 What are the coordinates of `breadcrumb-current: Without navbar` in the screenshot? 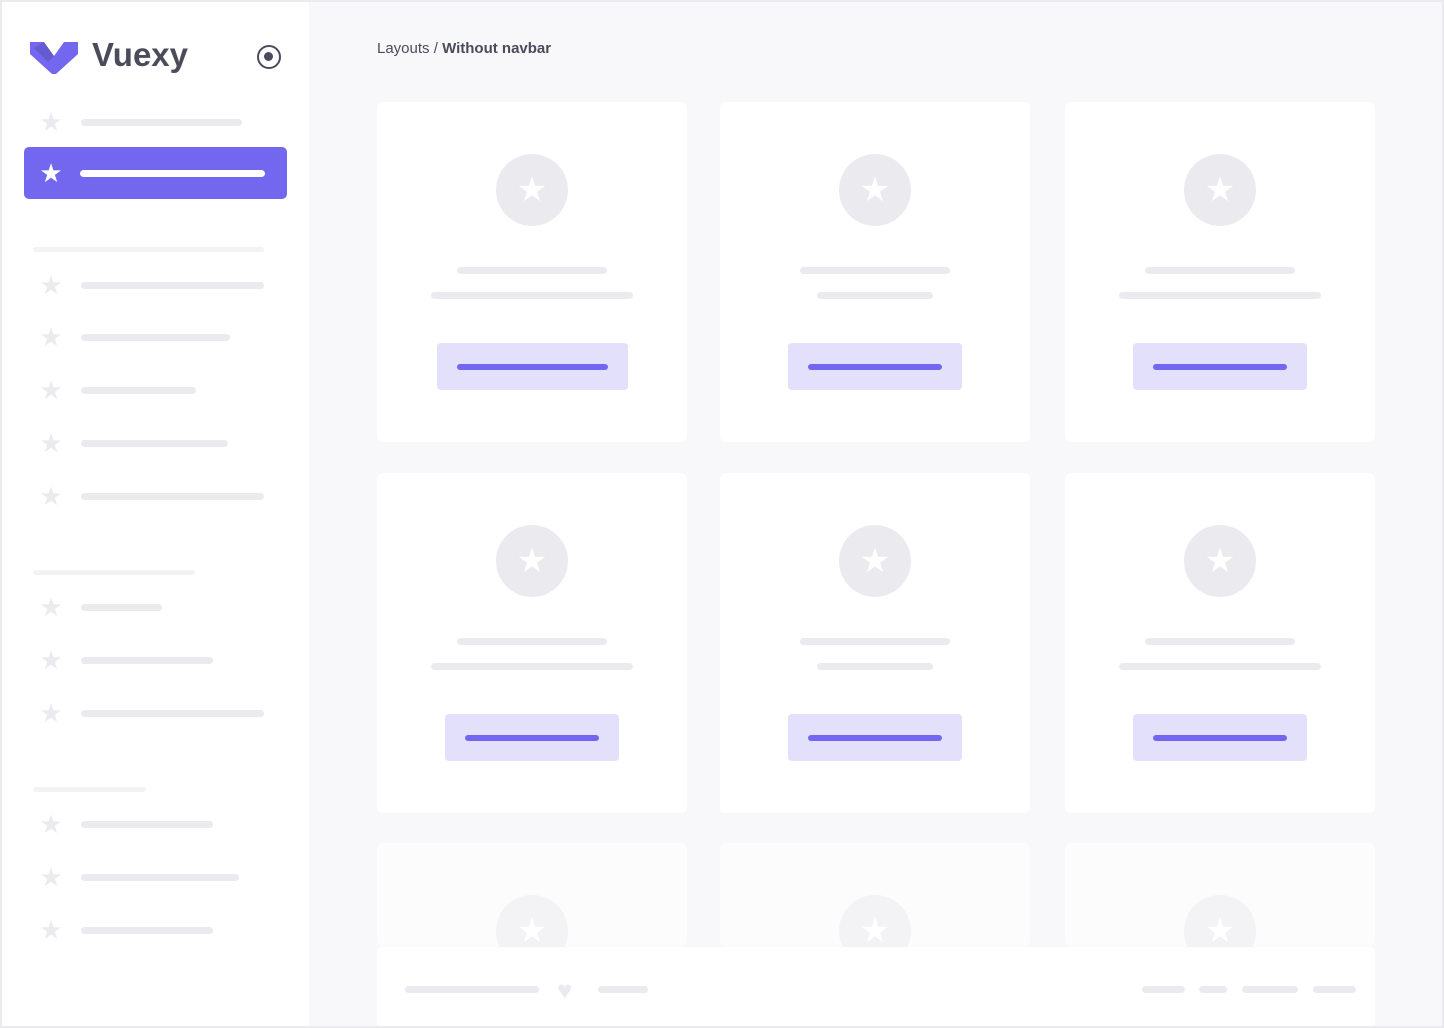 It's located at (497, 48).